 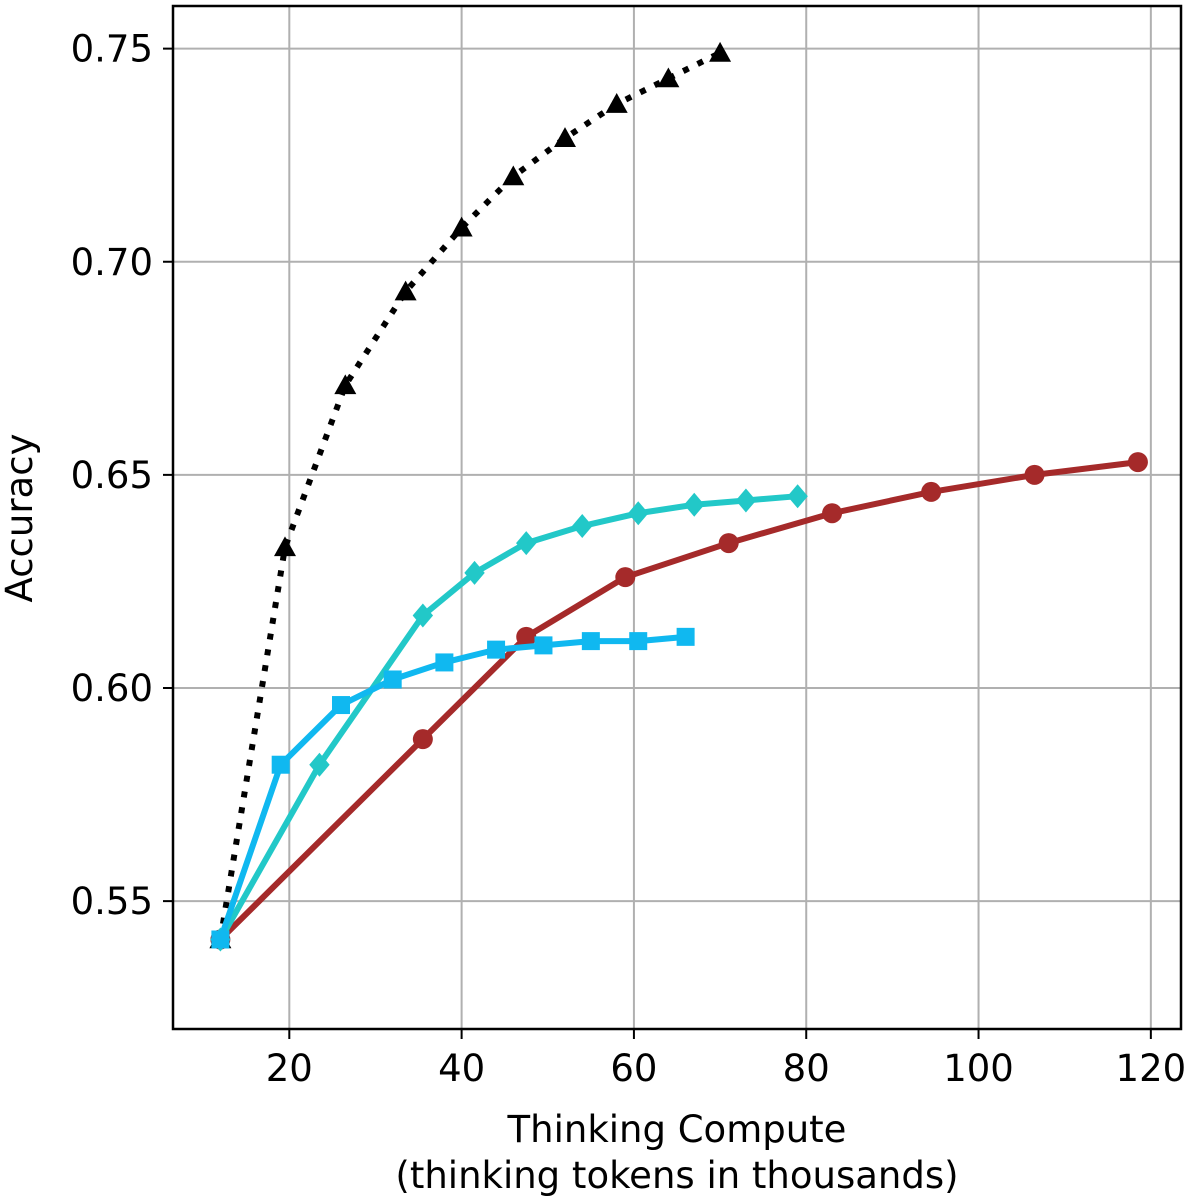 What do you see at coordinates (677, 1129) in the screenshot?
I see `x-axis-label: Thinking Compute` at bounding box center [677, 1129].